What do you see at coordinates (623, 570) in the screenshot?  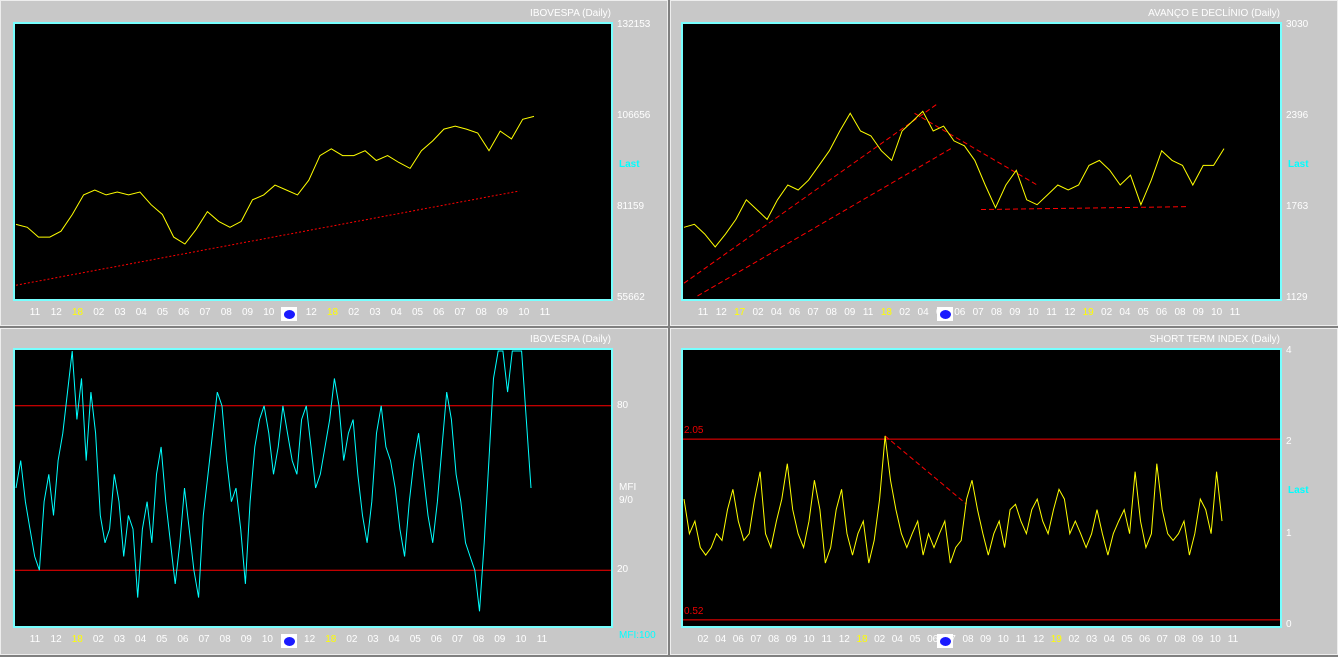 I see `y-tick-label: 20` at bounding box center [623, 570].